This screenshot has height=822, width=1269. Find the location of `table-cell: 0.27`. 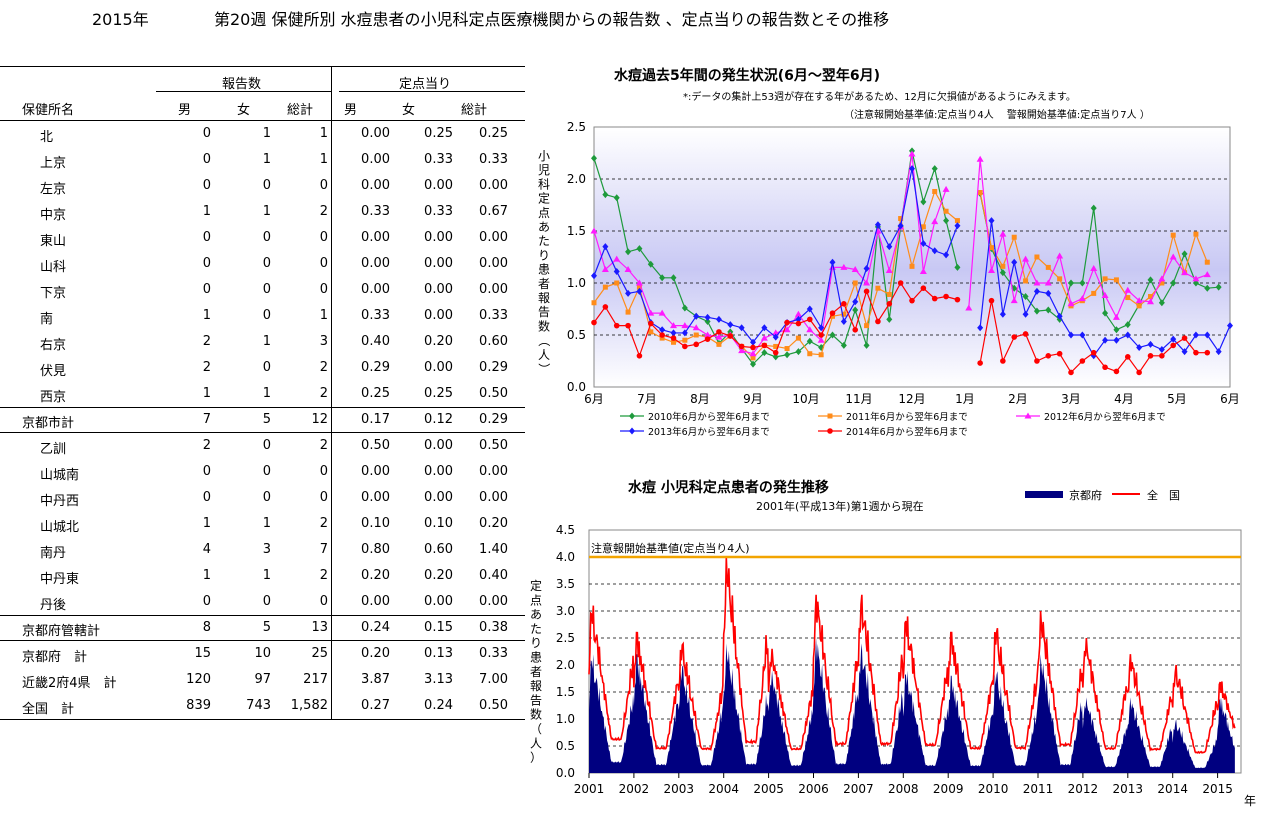

table-cell: 0.27 is located at coordinates (375, 705).